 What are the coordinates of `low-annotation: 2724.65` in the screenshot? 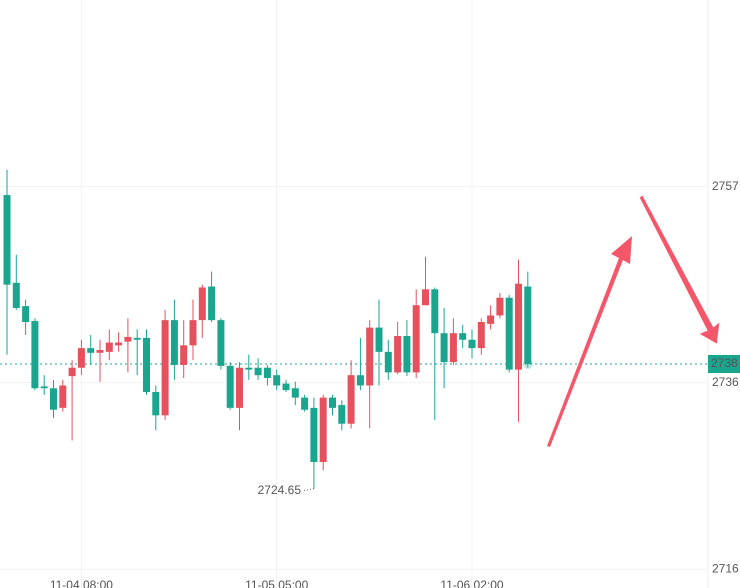 It's located at (280, 490).